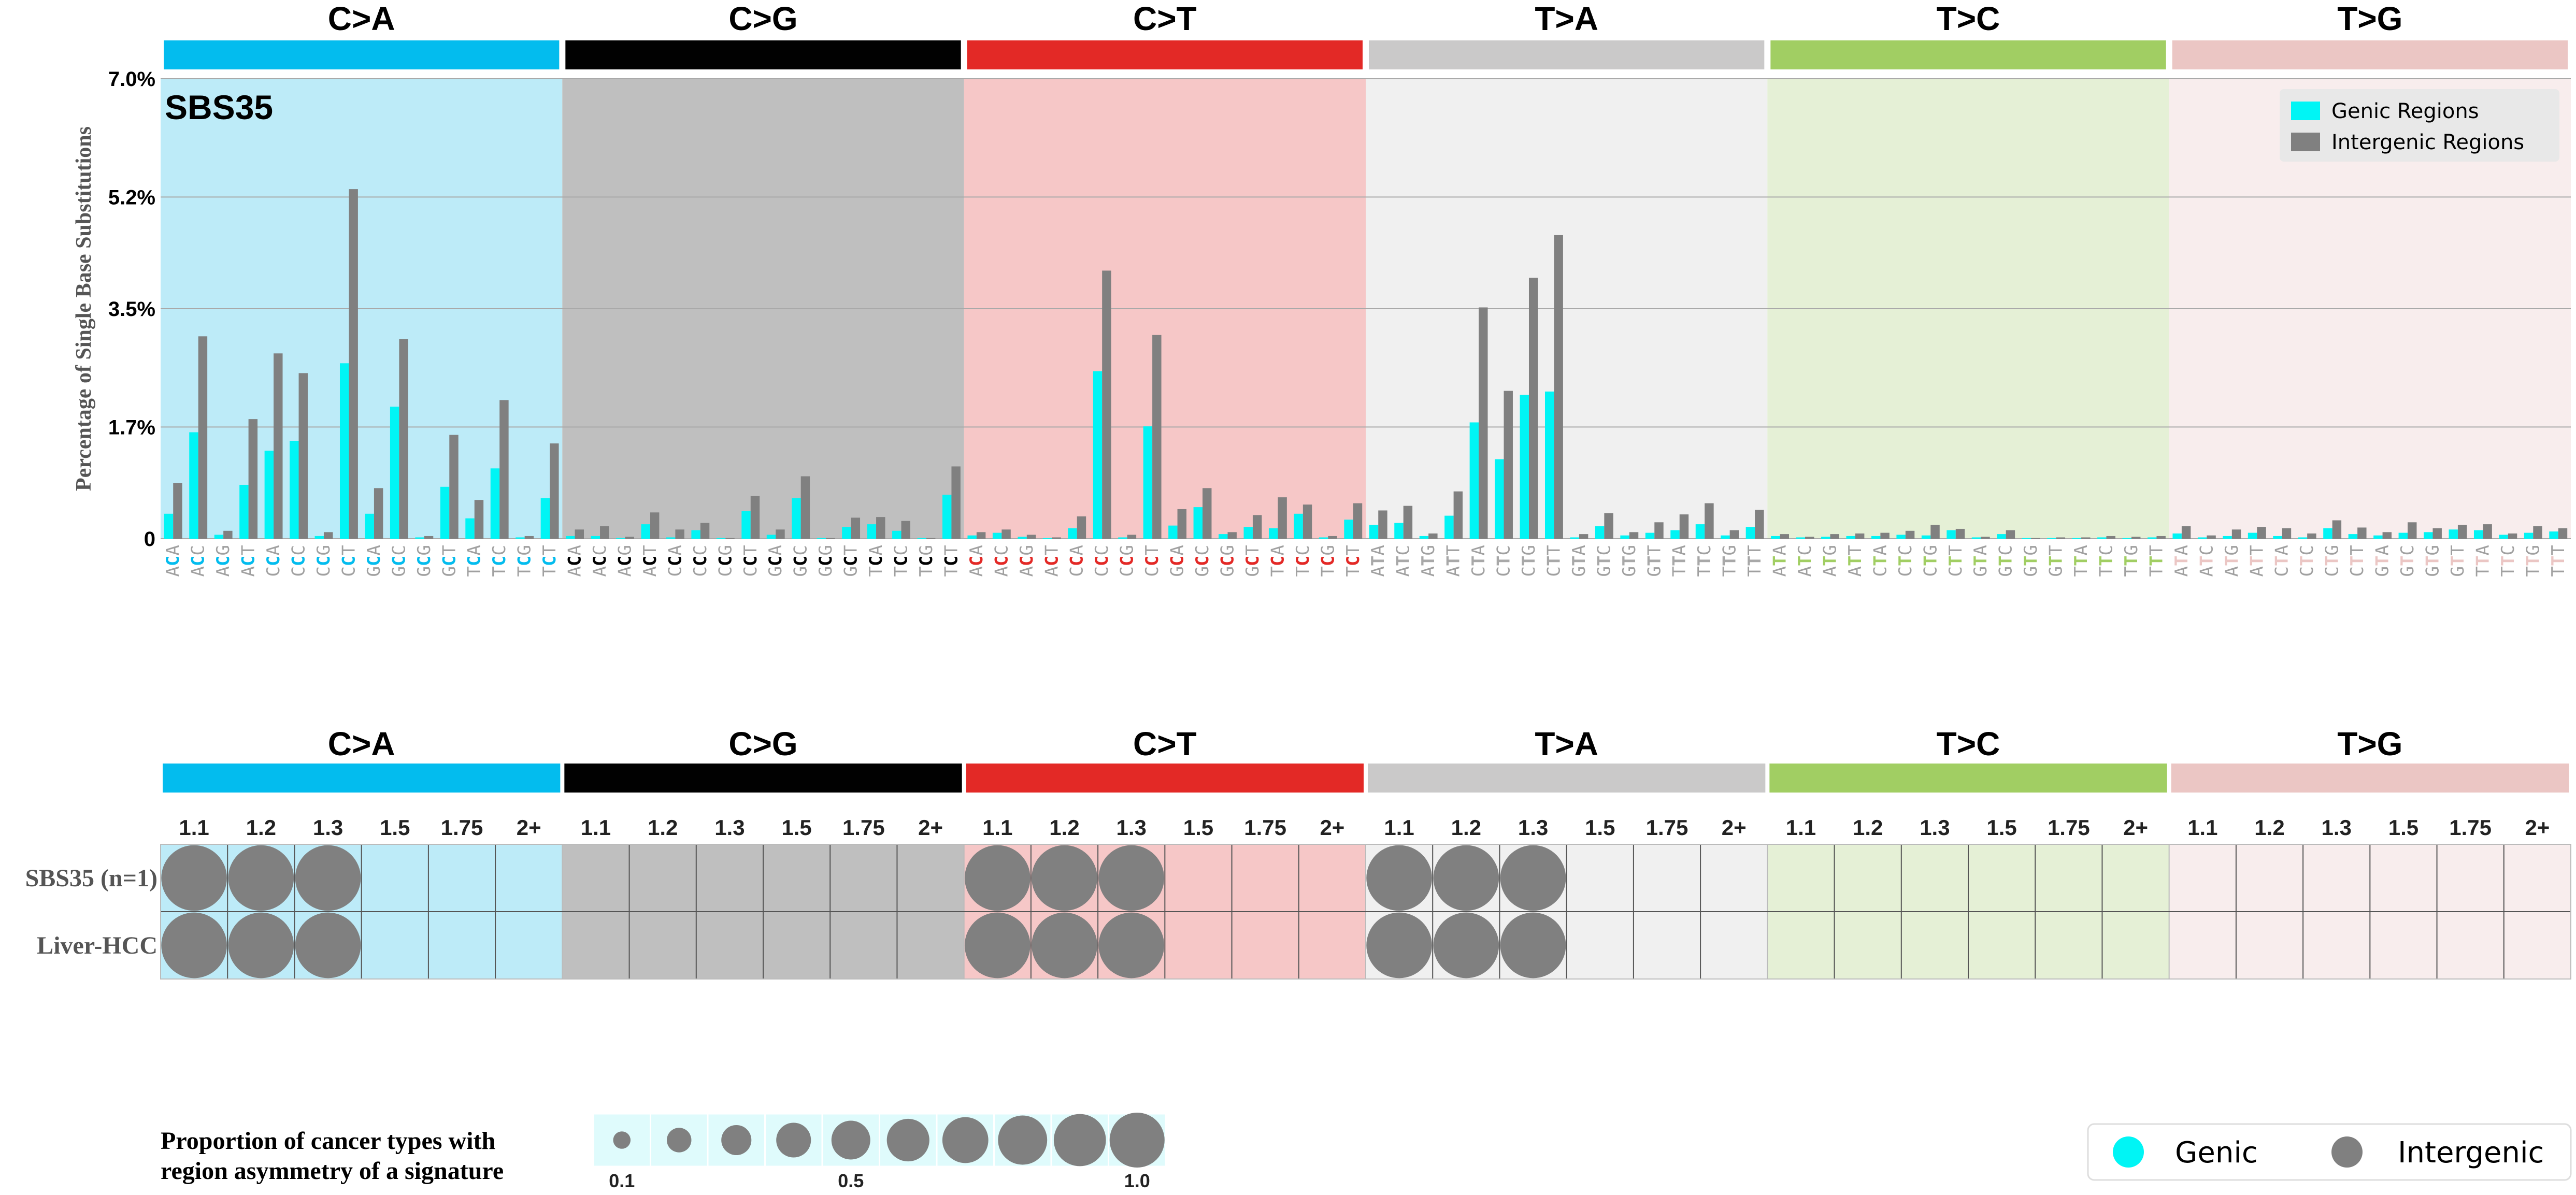 The height and width of the screenshot is (1195, 2576). What do you see at coordinates (84, 308) in the screenshot?
I see `y-axis-label: Percentage of Single Base Substitutions` at bounding box center [84, 308].